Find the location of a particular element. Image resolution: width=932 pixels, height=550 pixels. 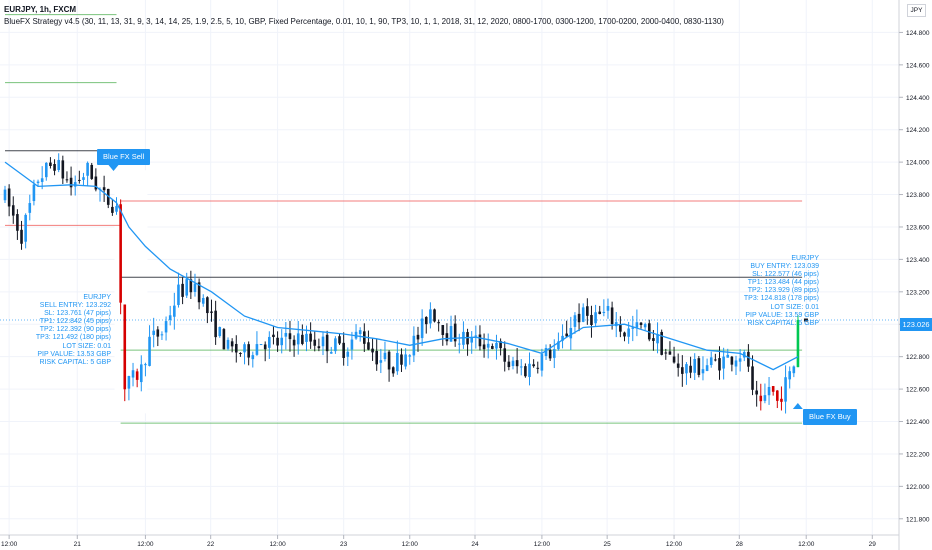

sell-info-line: SL: 123.761 (47 pips) is located at coordinates (77, 314).